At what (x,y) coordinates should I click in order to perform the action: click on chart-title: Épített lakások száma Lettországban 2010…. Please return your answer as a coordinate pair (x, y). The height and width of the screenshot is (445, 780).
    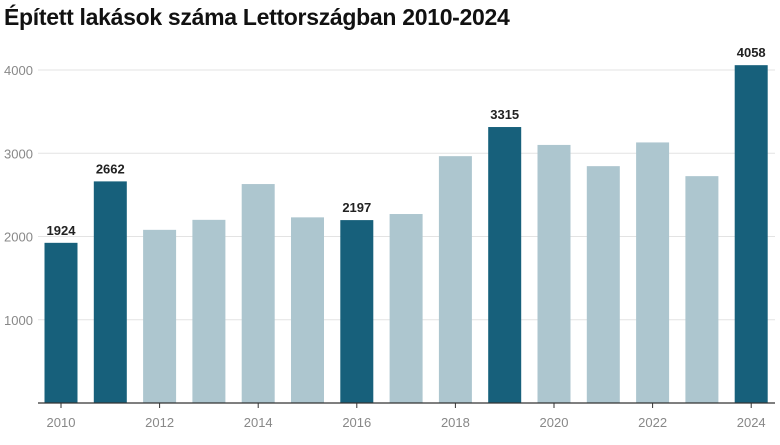
    Looking at the image, I should click on (257, 17).